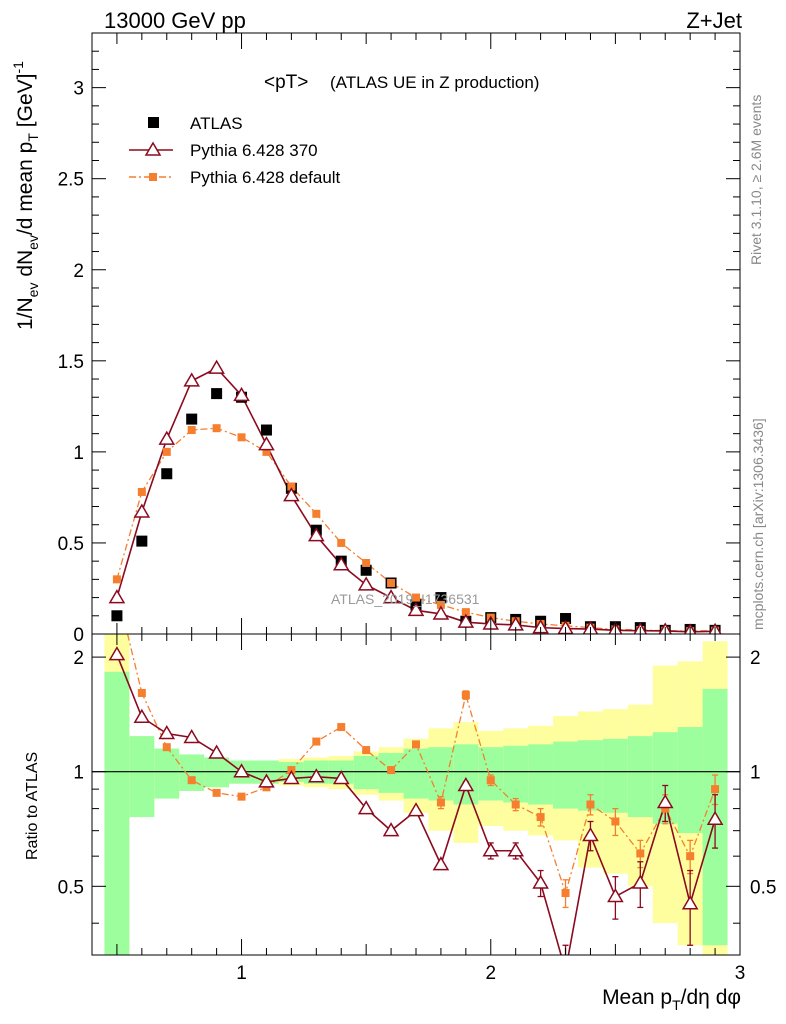 Image resolution: width=786 pixels, height=1024 pixels. I want to click on main-y-tick-label: 2.5, so click(71, 180).